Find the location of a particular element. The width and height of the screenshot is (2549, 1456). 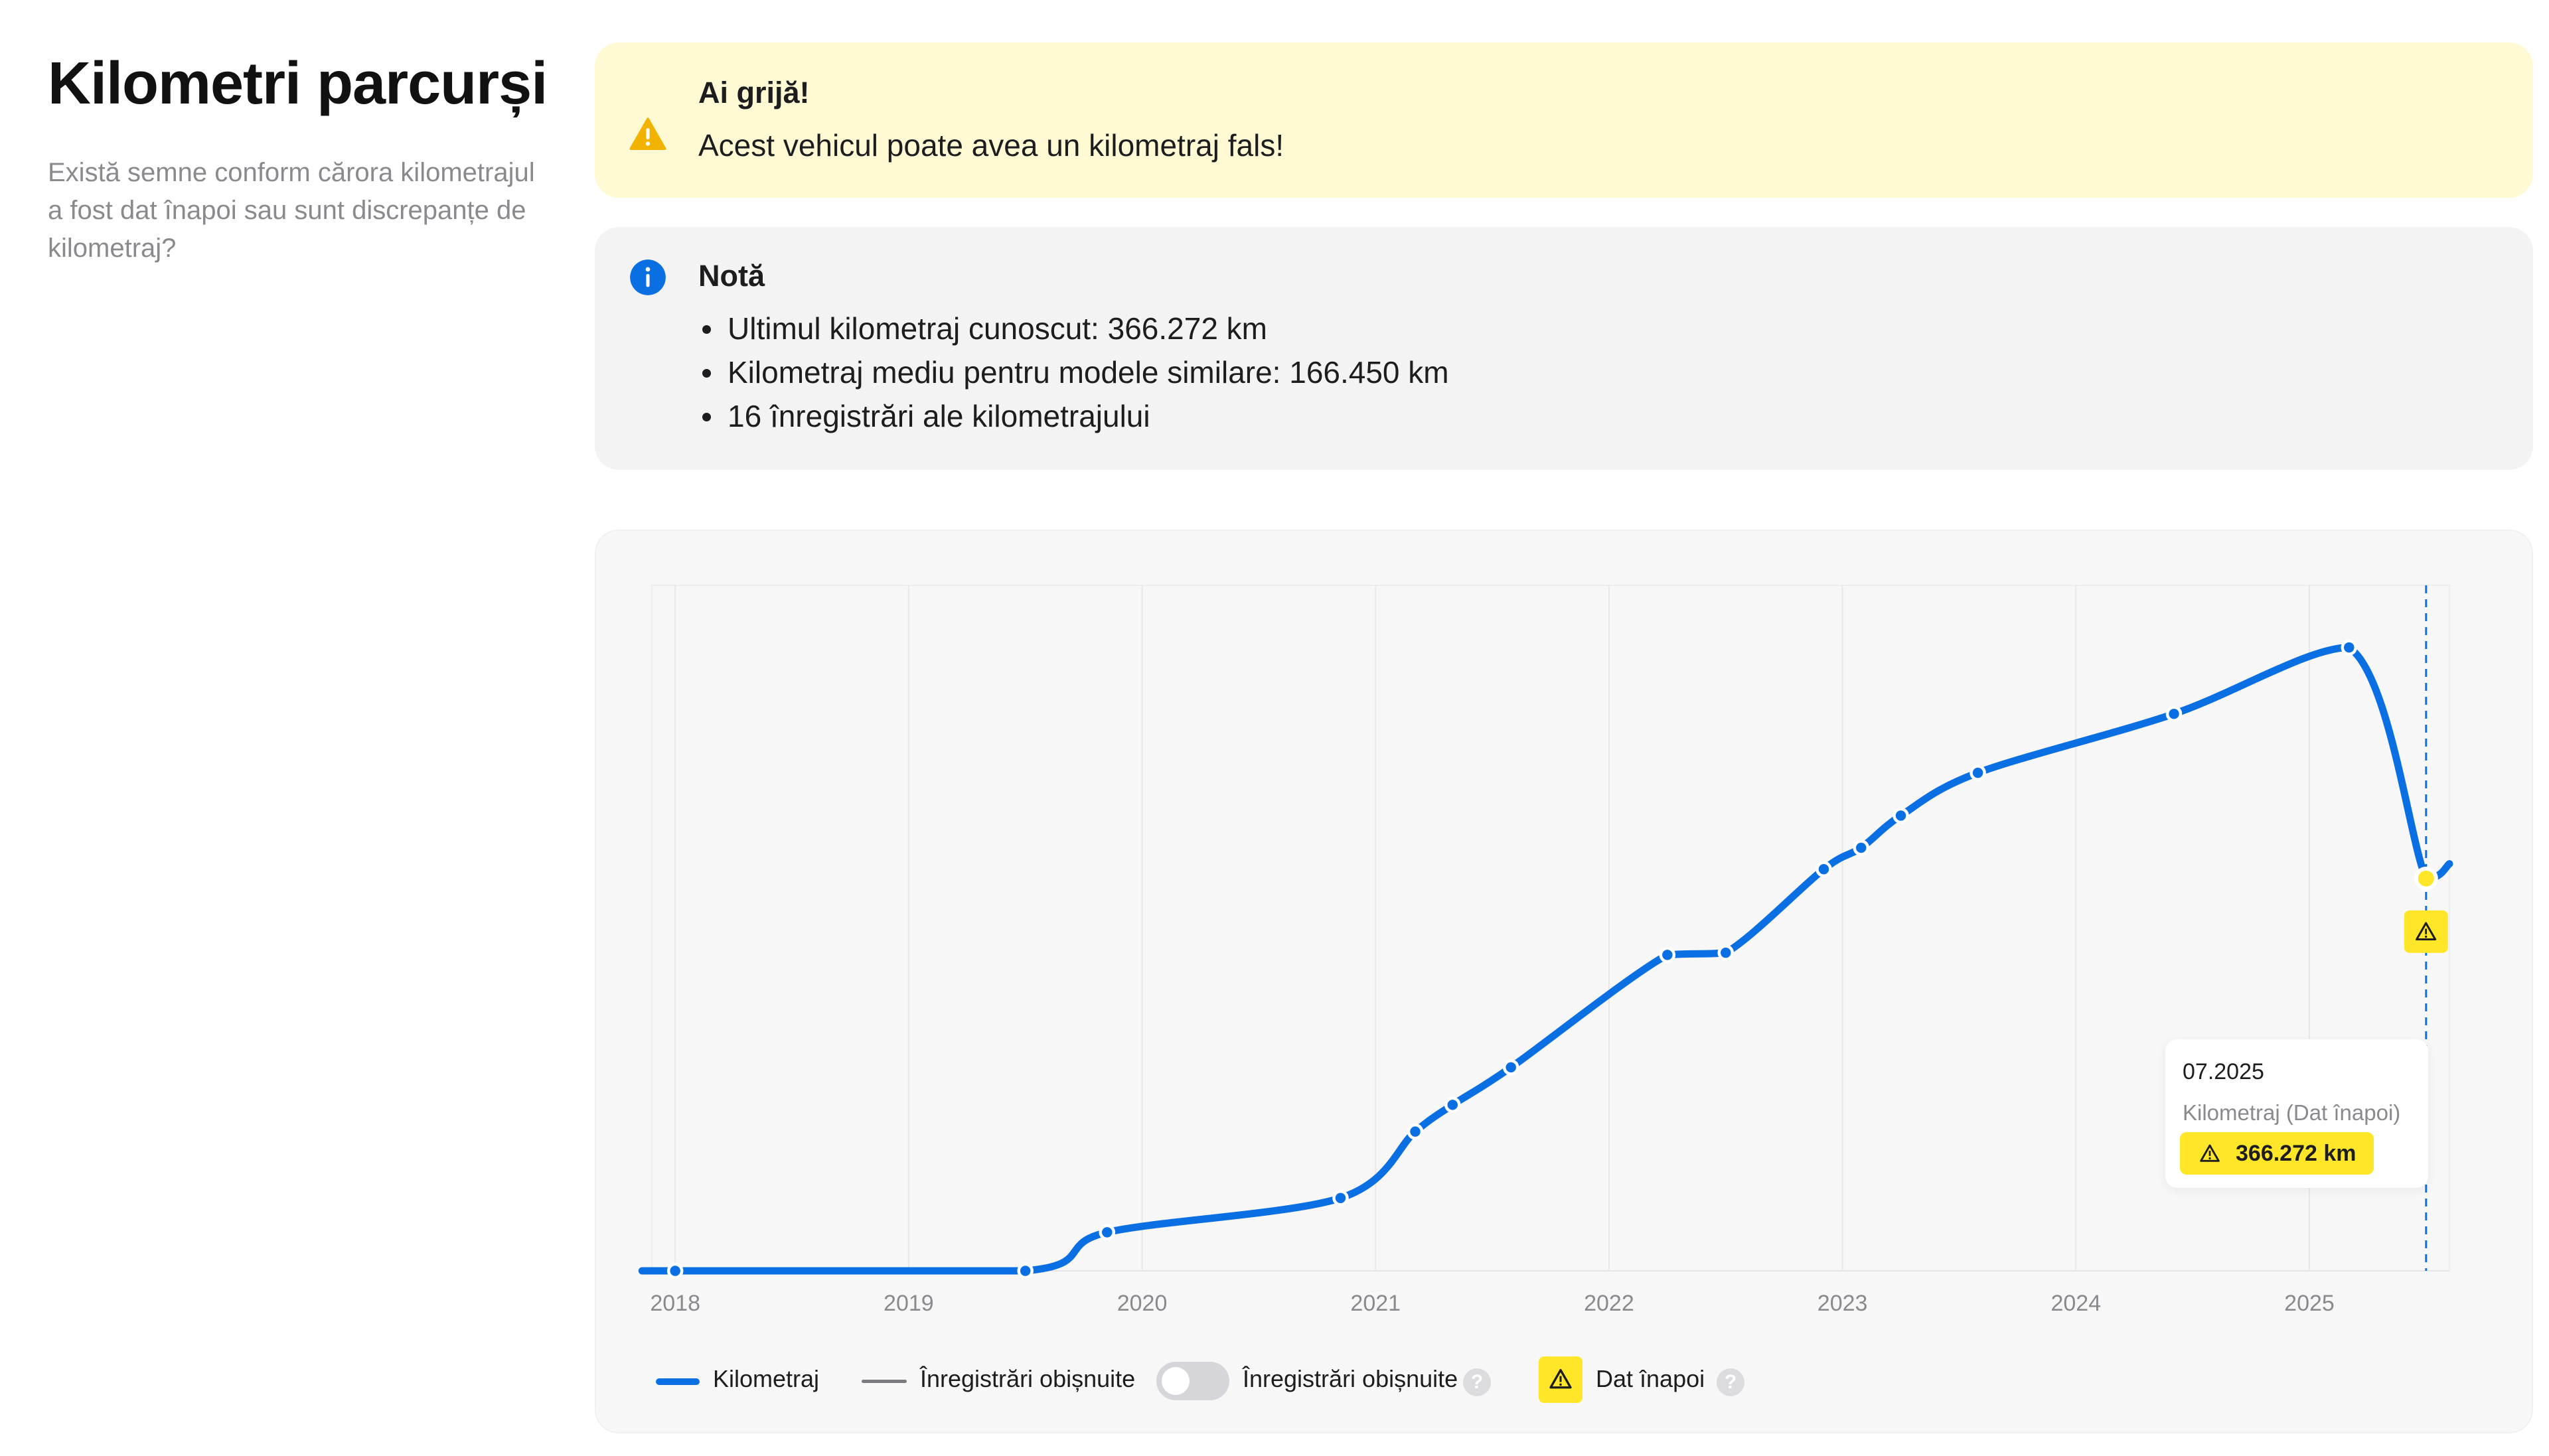

x-tick-label-2020: 2020 is located at coordinates (1142, 1303).